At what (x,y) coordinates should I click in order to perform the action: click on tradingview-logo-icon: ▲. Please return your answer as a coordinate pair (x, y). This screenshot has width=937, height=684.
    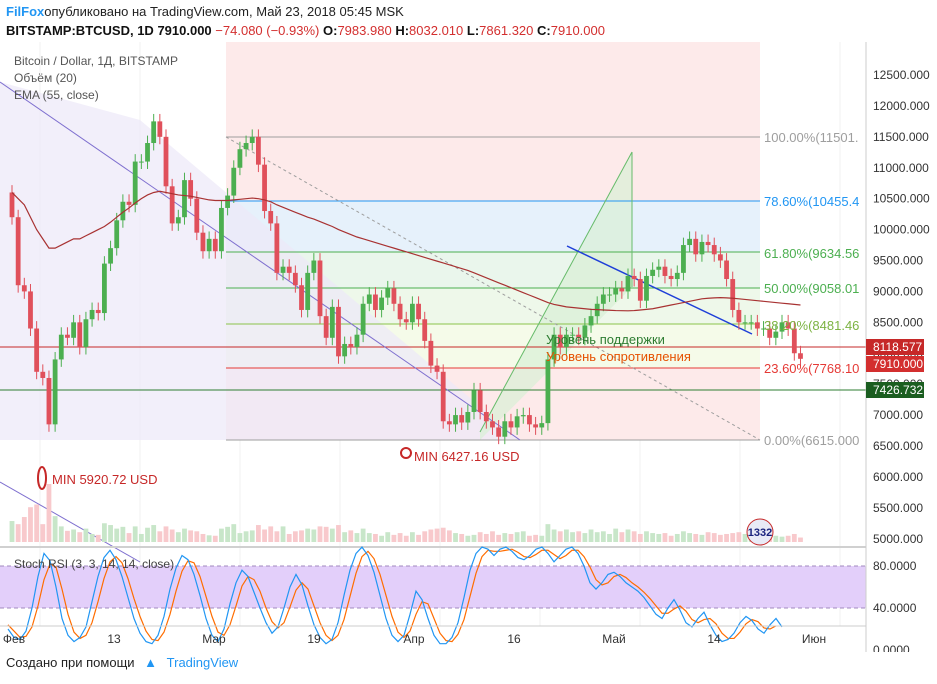
    Looking at the image, I should click on (151, 662).